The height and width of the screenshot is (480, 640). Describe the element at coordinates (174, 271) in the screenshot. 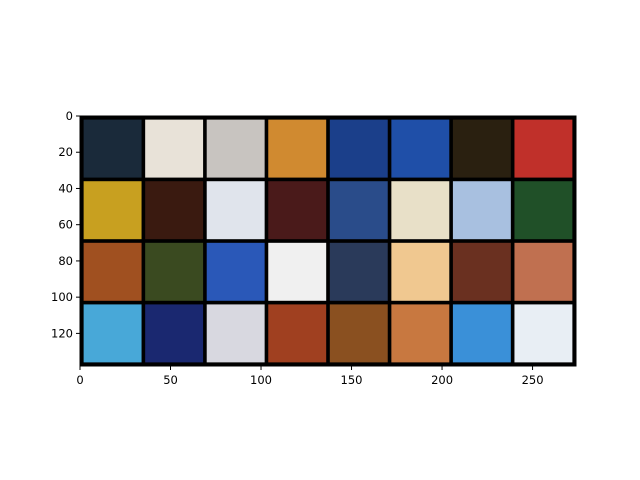

I see `image-tile-r2-c1` at that location.